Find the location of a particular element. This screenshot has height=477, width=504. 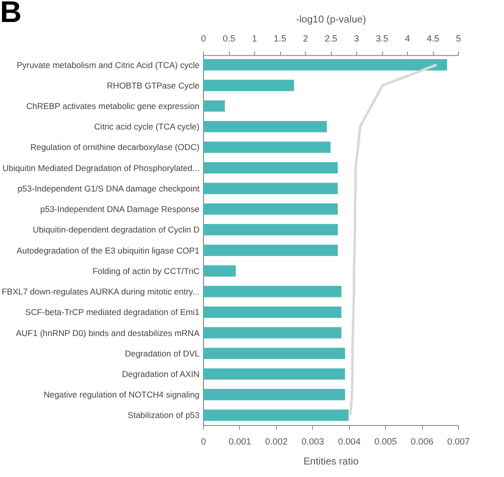

x-axis-title: Entities ratio is located at coordinates (331, 462).